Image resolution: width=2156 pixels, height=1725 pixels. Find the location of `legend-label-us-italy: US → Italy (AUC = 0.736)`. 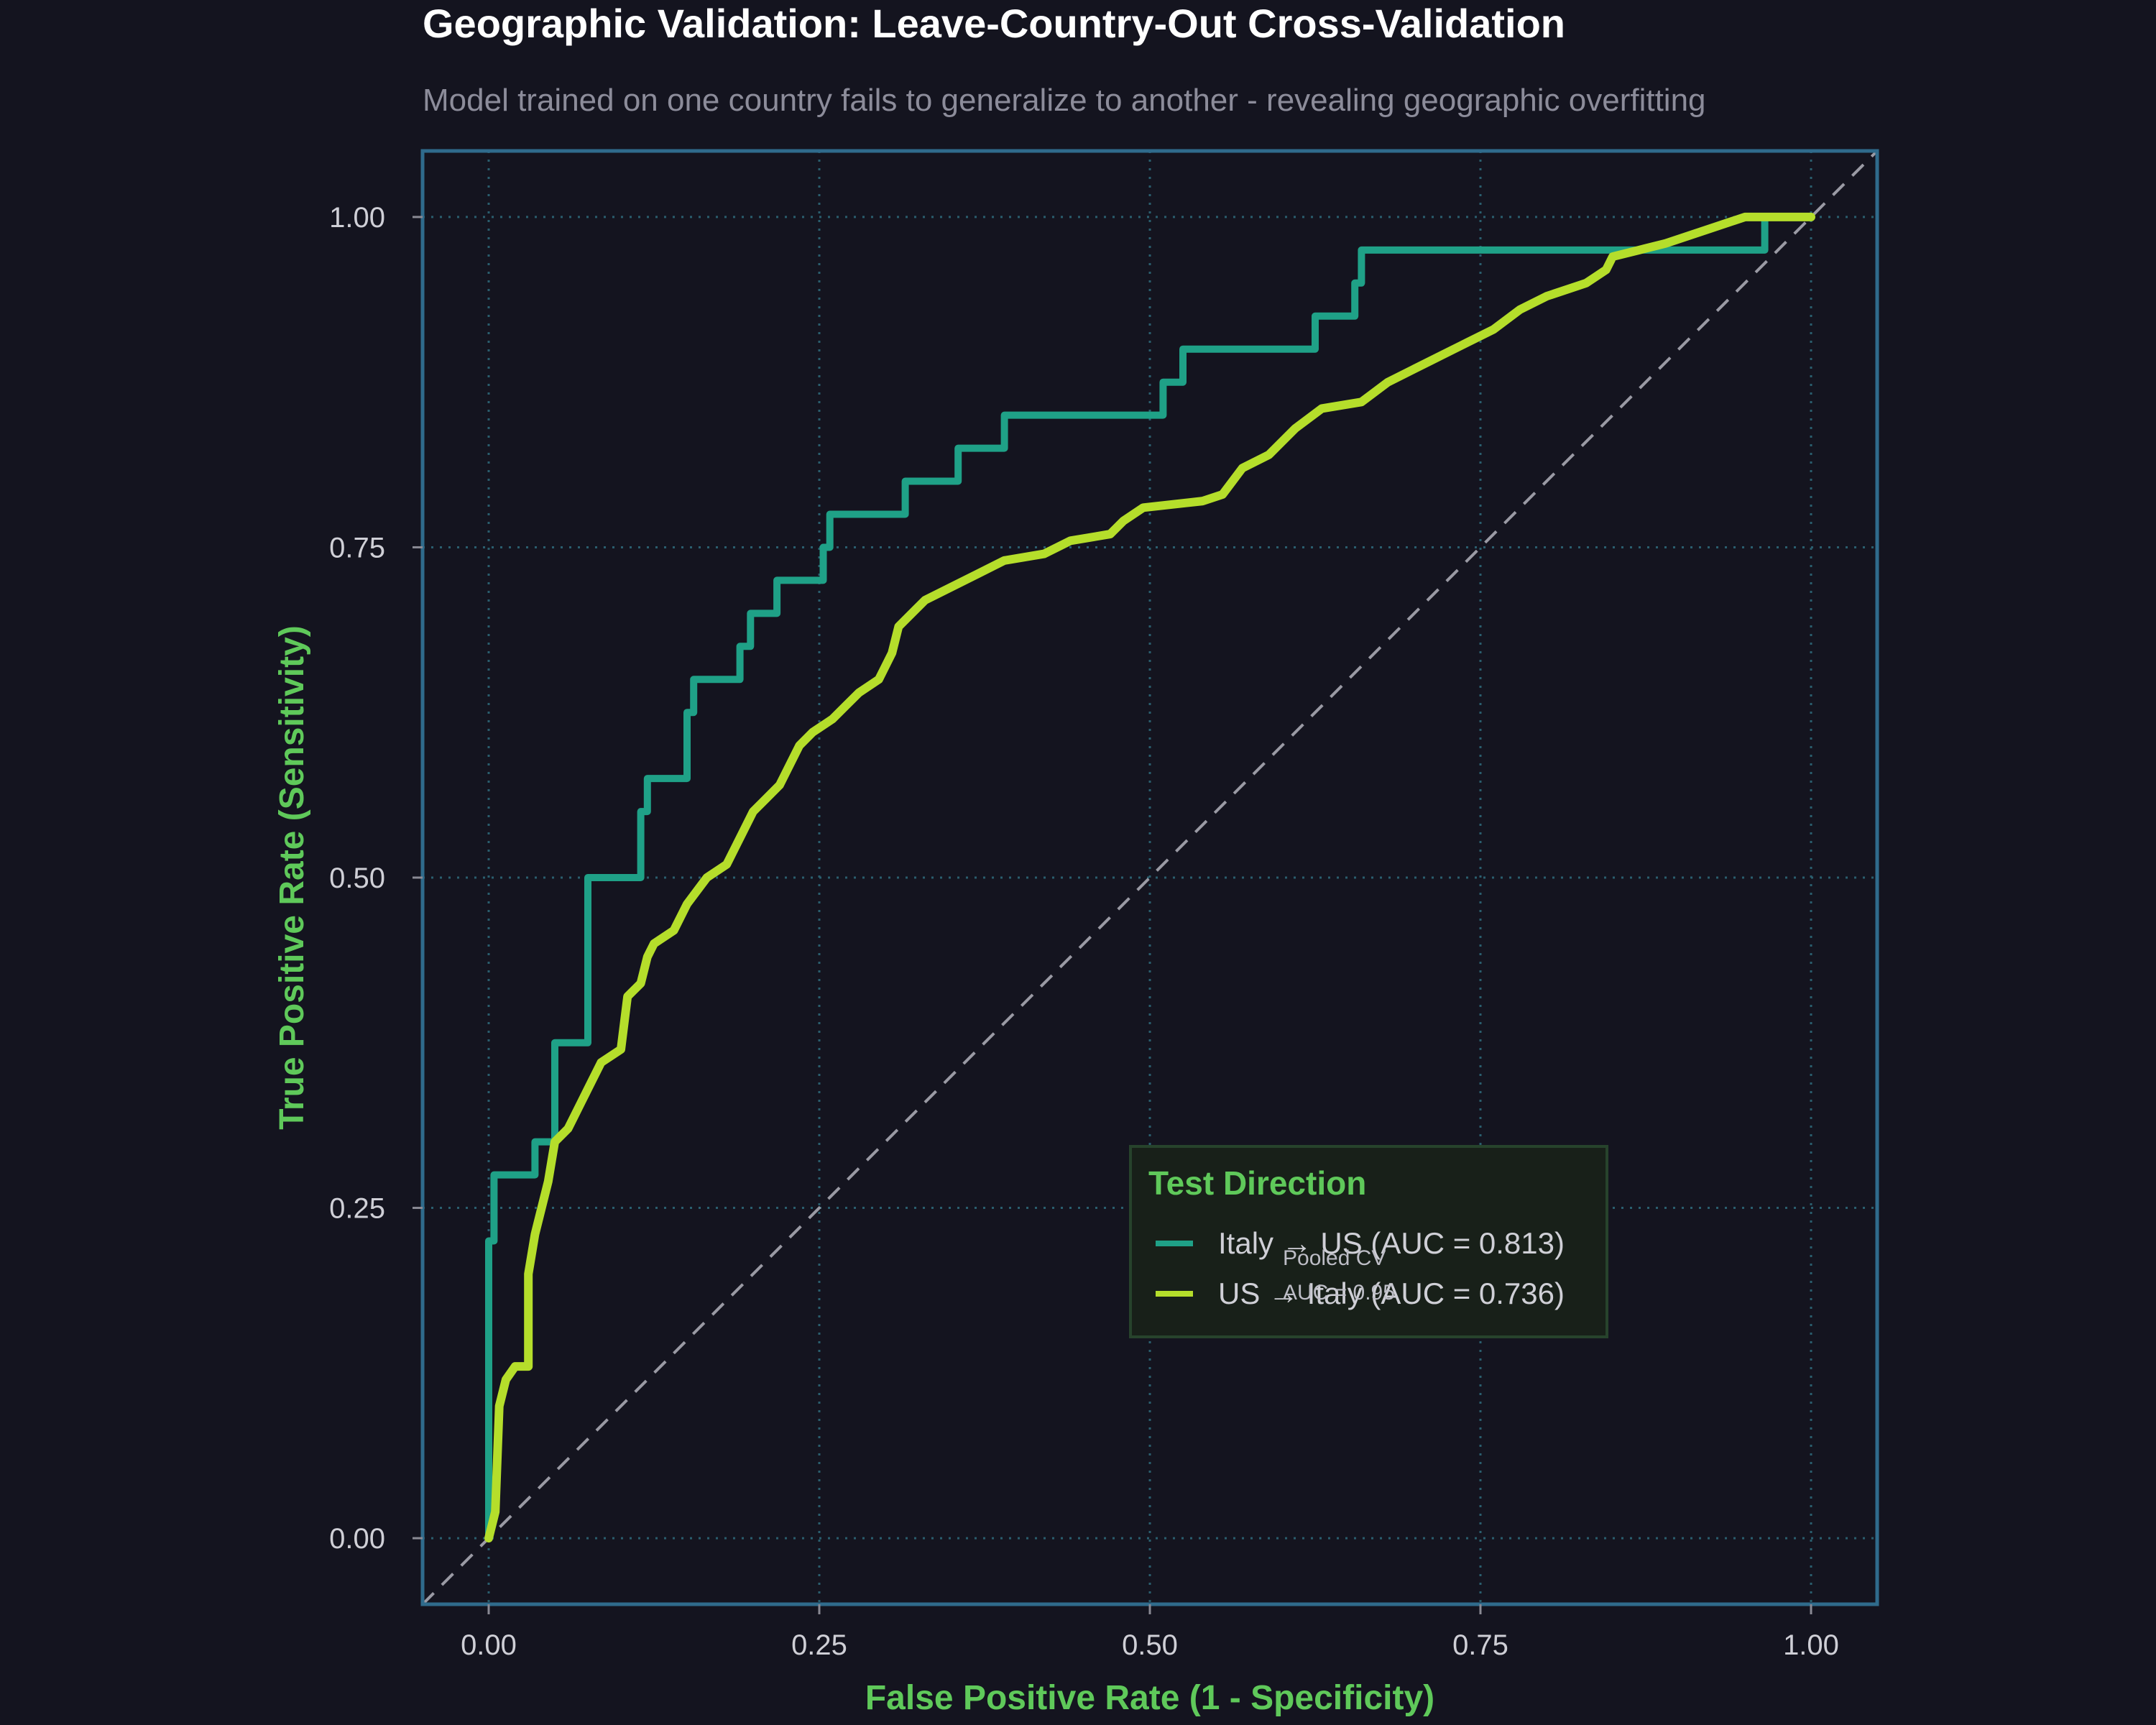

legend-label-us-italy: US → Italy (AUC = 0.736) is located at coordinates (1392, 1293).